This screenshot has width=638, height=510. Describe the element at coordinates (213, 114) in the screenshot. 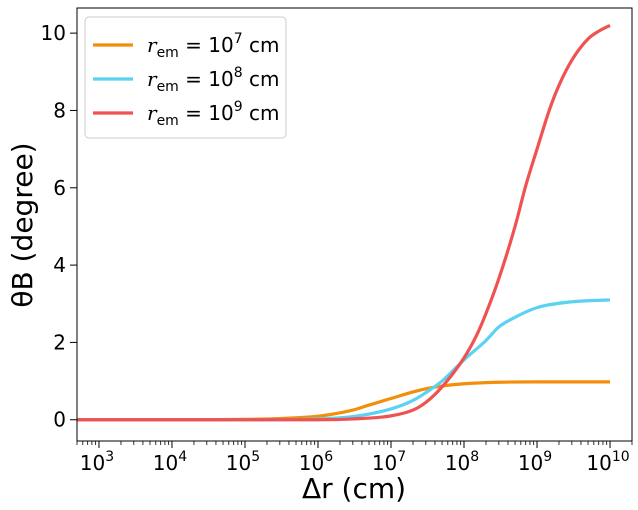

I see `legend-label: rem = 109 cm` at that location.